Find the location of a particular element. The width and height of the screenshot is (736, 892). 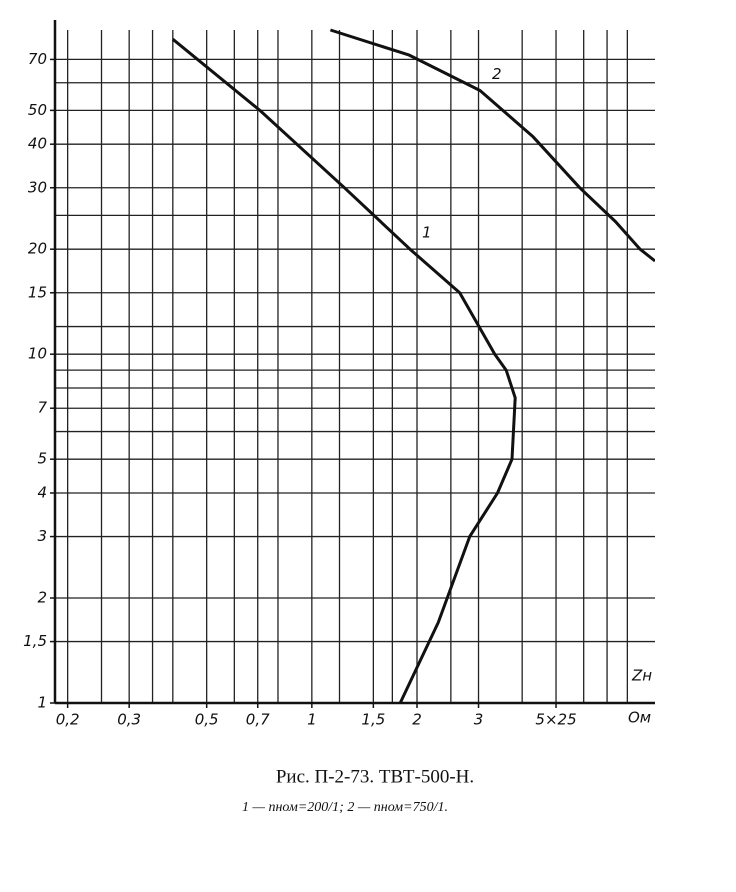

y-tick-label: 1,5 is located at coordinates (35, 641).